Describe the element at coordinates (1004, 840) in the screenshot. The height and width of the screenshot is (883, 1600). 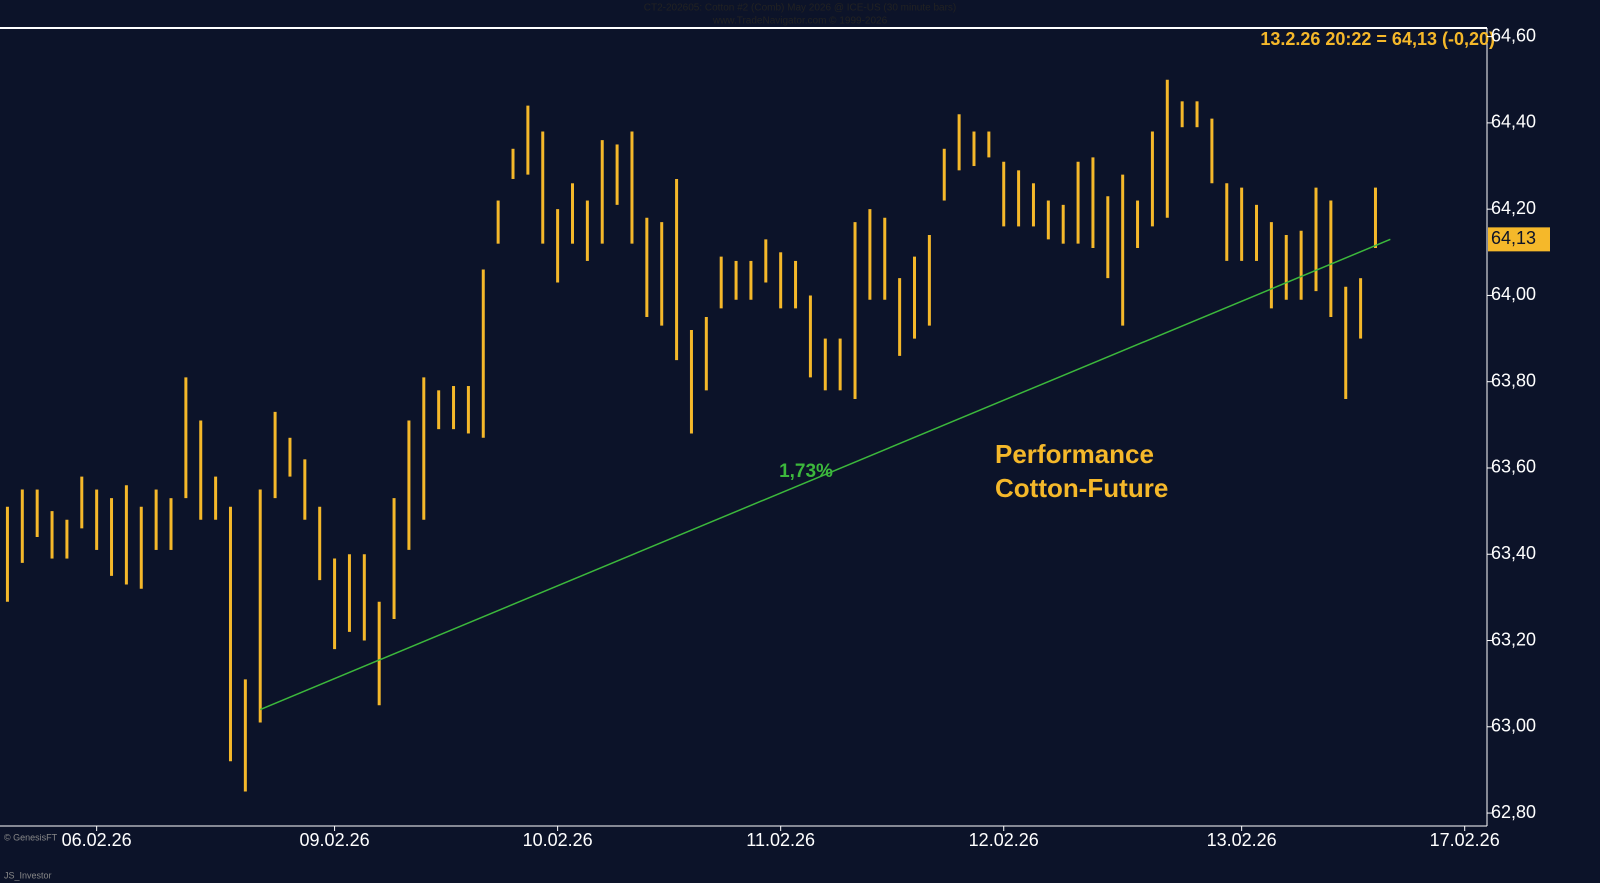
I see `x-tick-label: 12.02.26` at that location.